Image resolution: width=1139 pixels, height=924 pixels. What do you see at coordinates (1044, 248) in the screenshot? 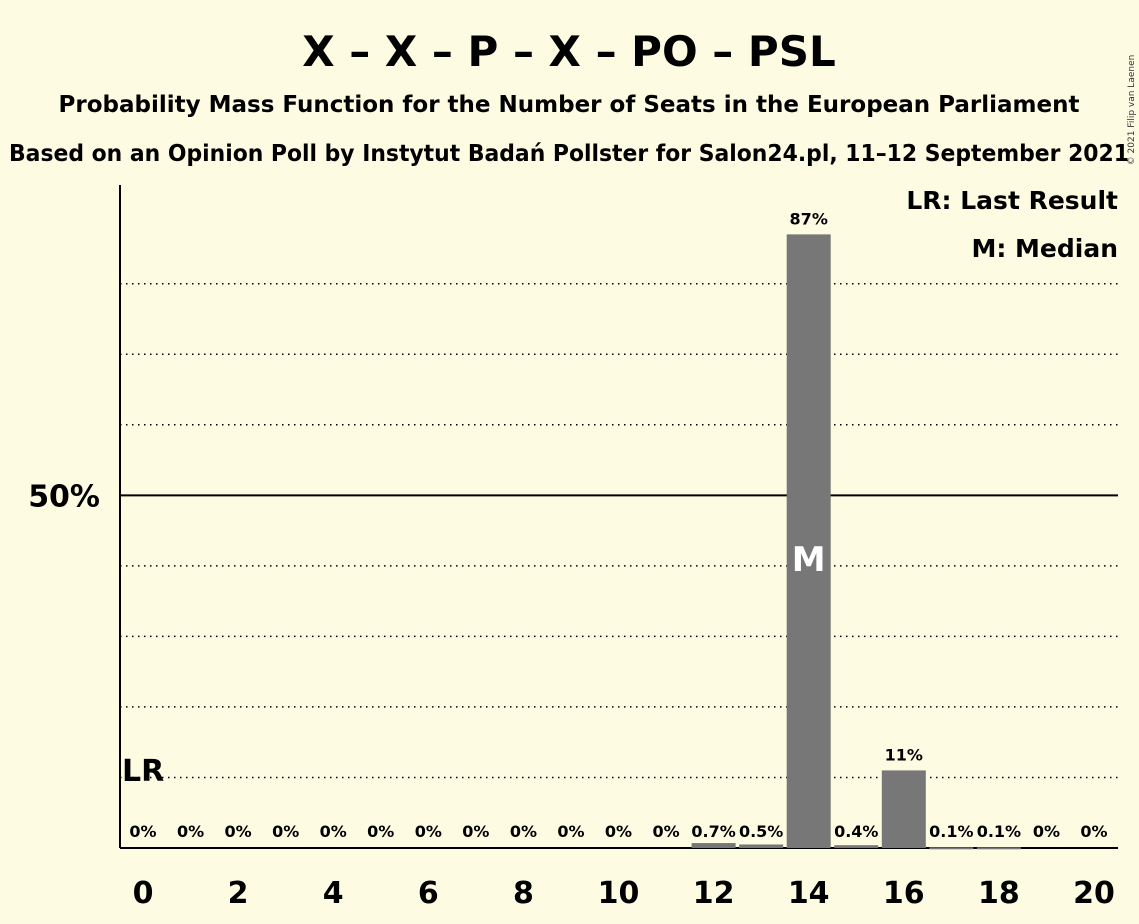
I see `legend-median: M: Median` at bounding box center [1044, 248].